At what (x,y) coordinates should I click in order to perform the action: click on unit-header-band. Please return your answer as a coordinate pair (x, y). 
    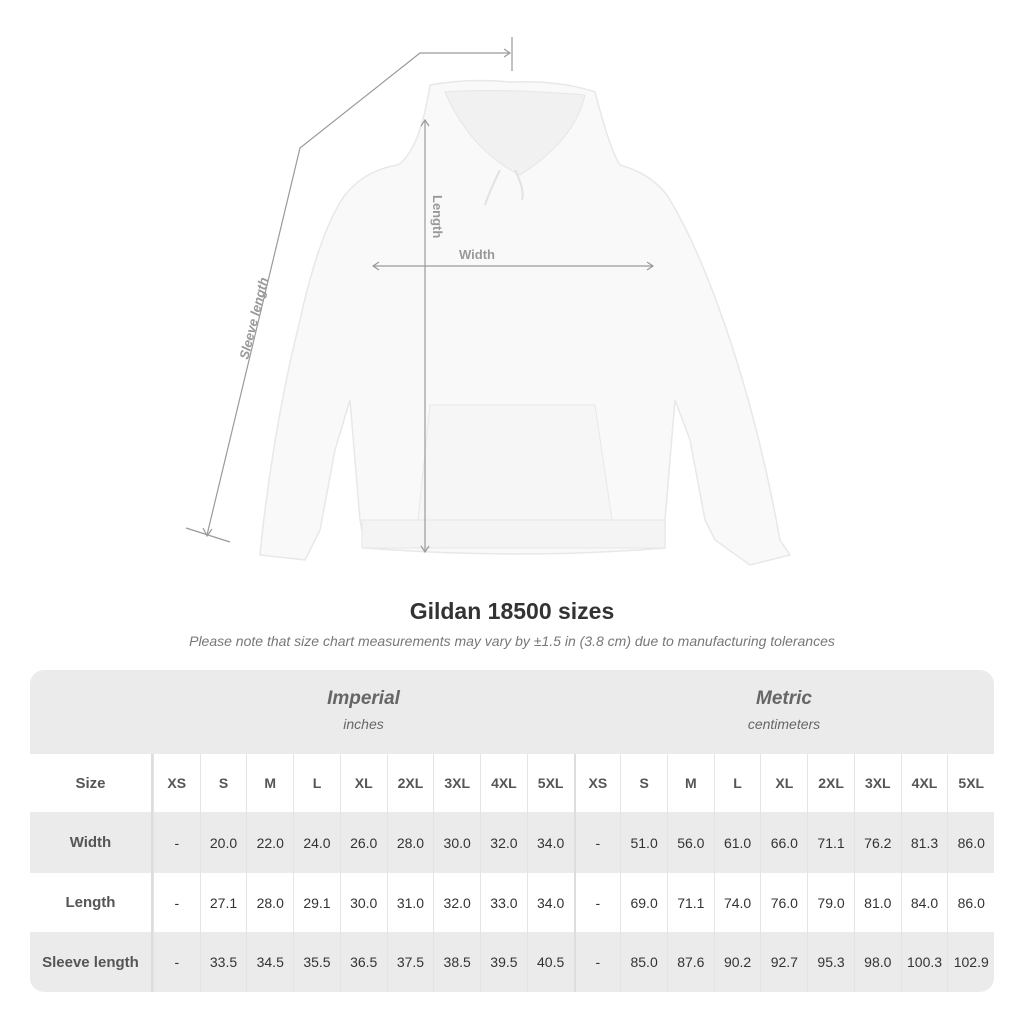
    Looking at the image, I should click on (512, 712).